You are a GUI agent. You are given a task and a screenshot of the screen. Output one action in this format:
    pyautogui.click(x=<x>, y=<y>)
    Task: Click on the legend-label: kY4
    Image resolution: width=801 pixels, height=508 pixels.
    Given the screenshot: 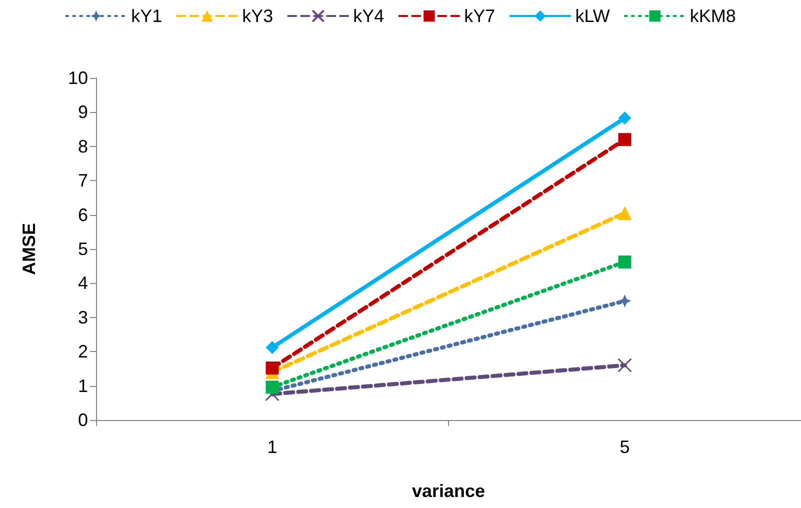 What is the action you would take?
    pyautogui.click(x=368, y=16)
    